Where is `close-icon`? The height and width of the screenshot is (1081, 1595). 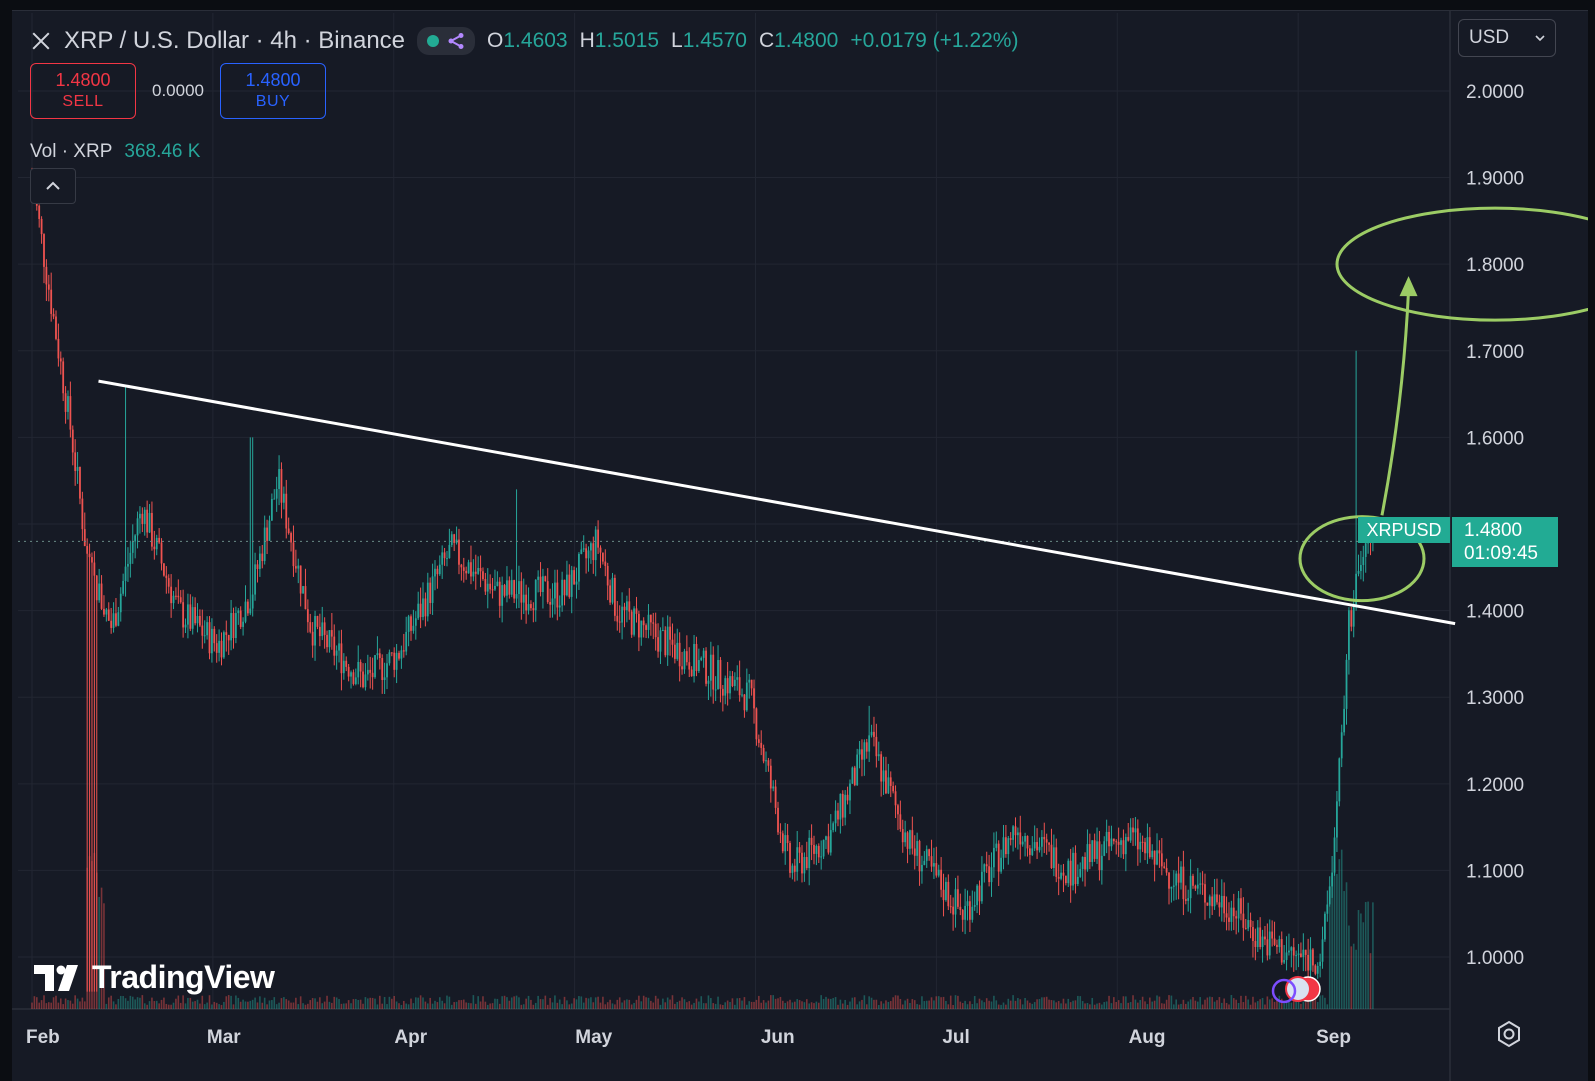 close-icon is located at coordinates (41, 41).